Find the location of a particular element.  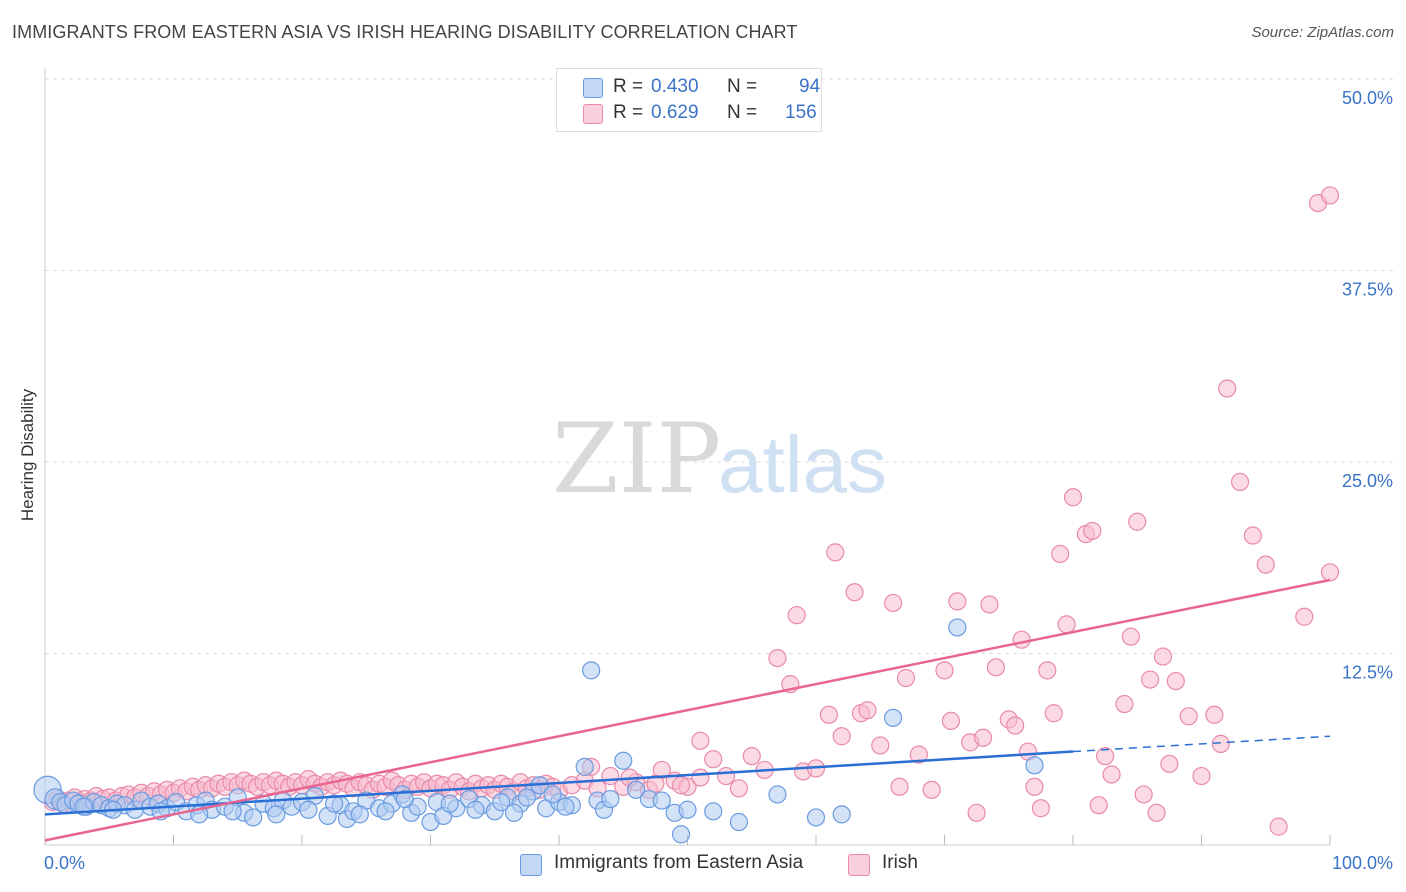

legend-n-value: 94 is located at coordinates (810, 86).